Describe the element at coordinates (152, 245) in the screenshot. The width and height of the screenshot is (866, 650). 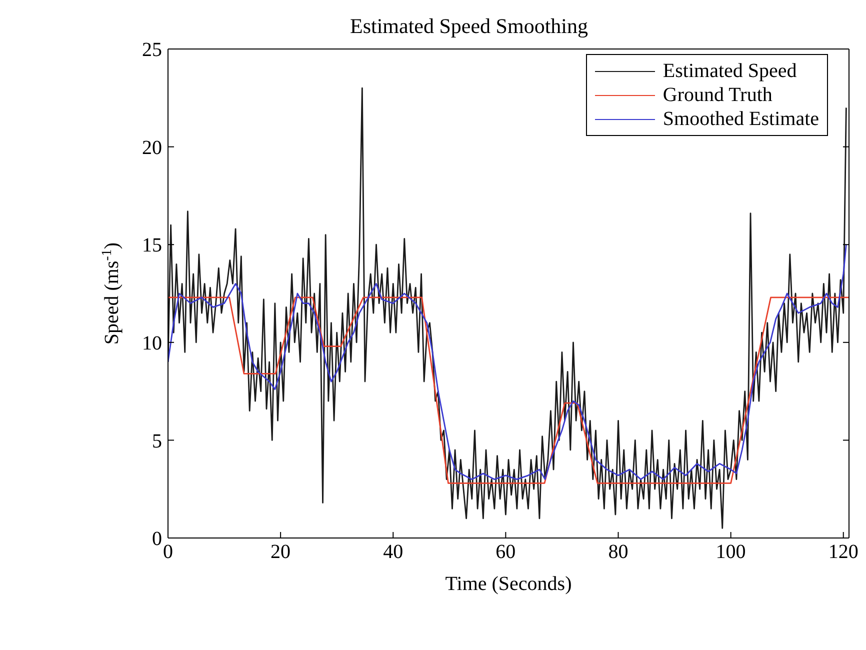
I see `y-tick-label: 15` at that location.